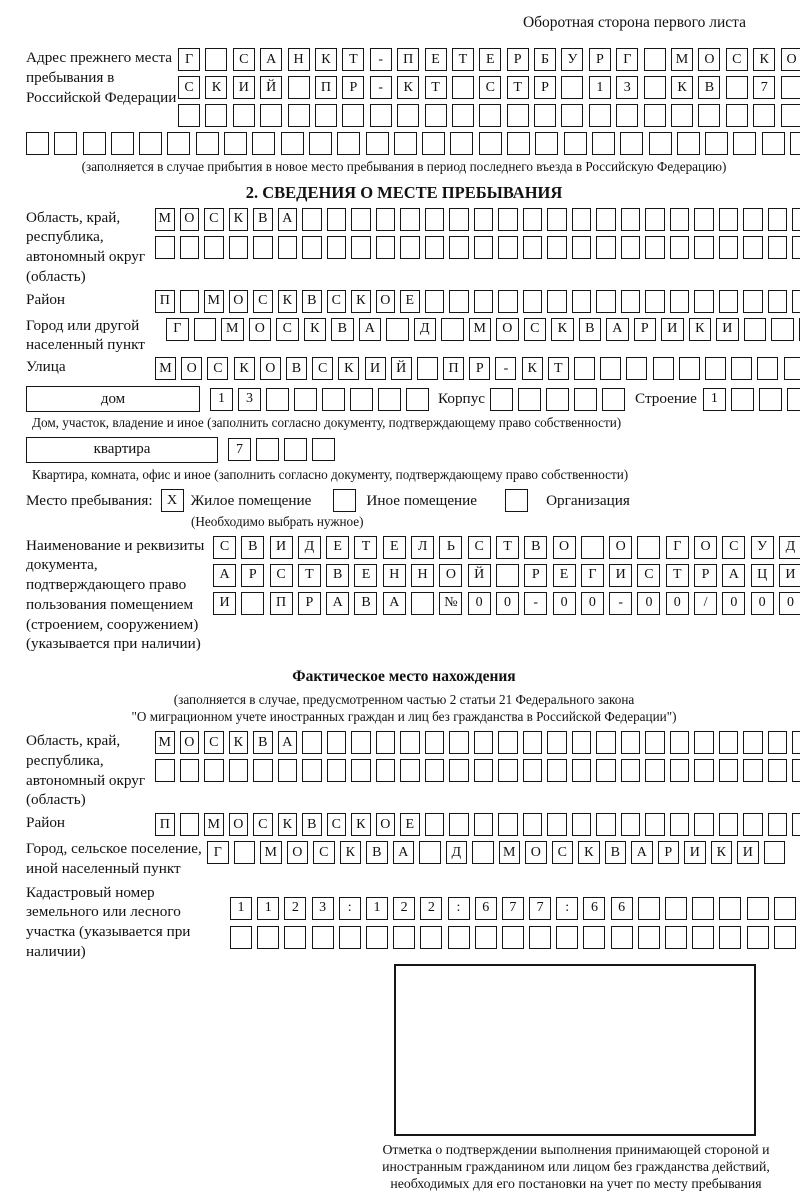  Describe the element at coordinates (545, 87) in the screenshot. I see `char-cell: Р` at that location.